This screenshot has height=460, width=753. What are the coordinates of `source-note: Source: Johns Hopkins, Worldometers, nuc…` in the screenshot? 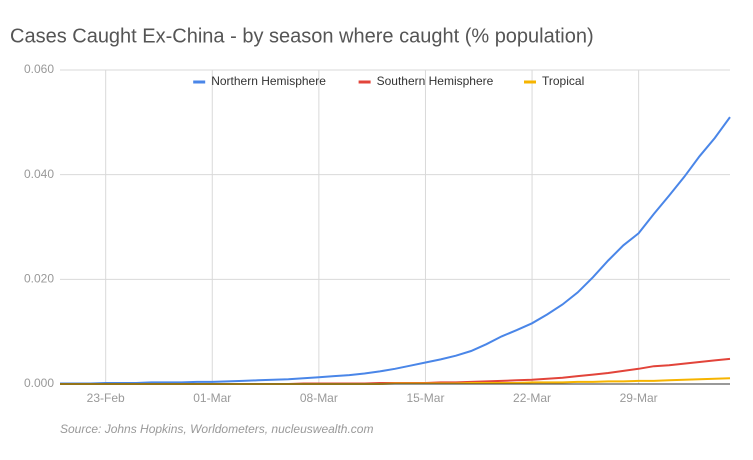 It's located at (216, 429).